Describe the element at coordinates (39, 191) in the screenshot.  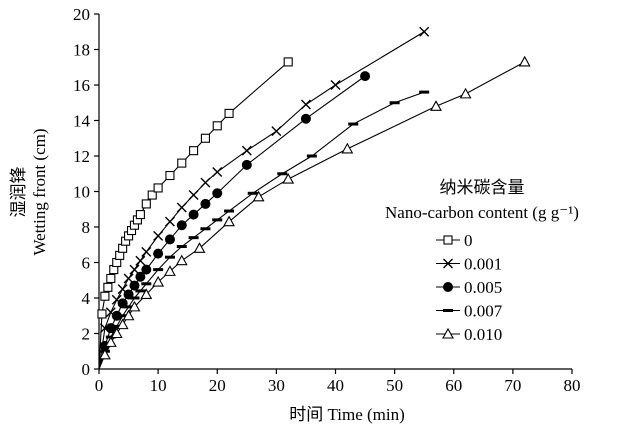
I see `y-axis-title-en: Wetting front (cm)` at that location.